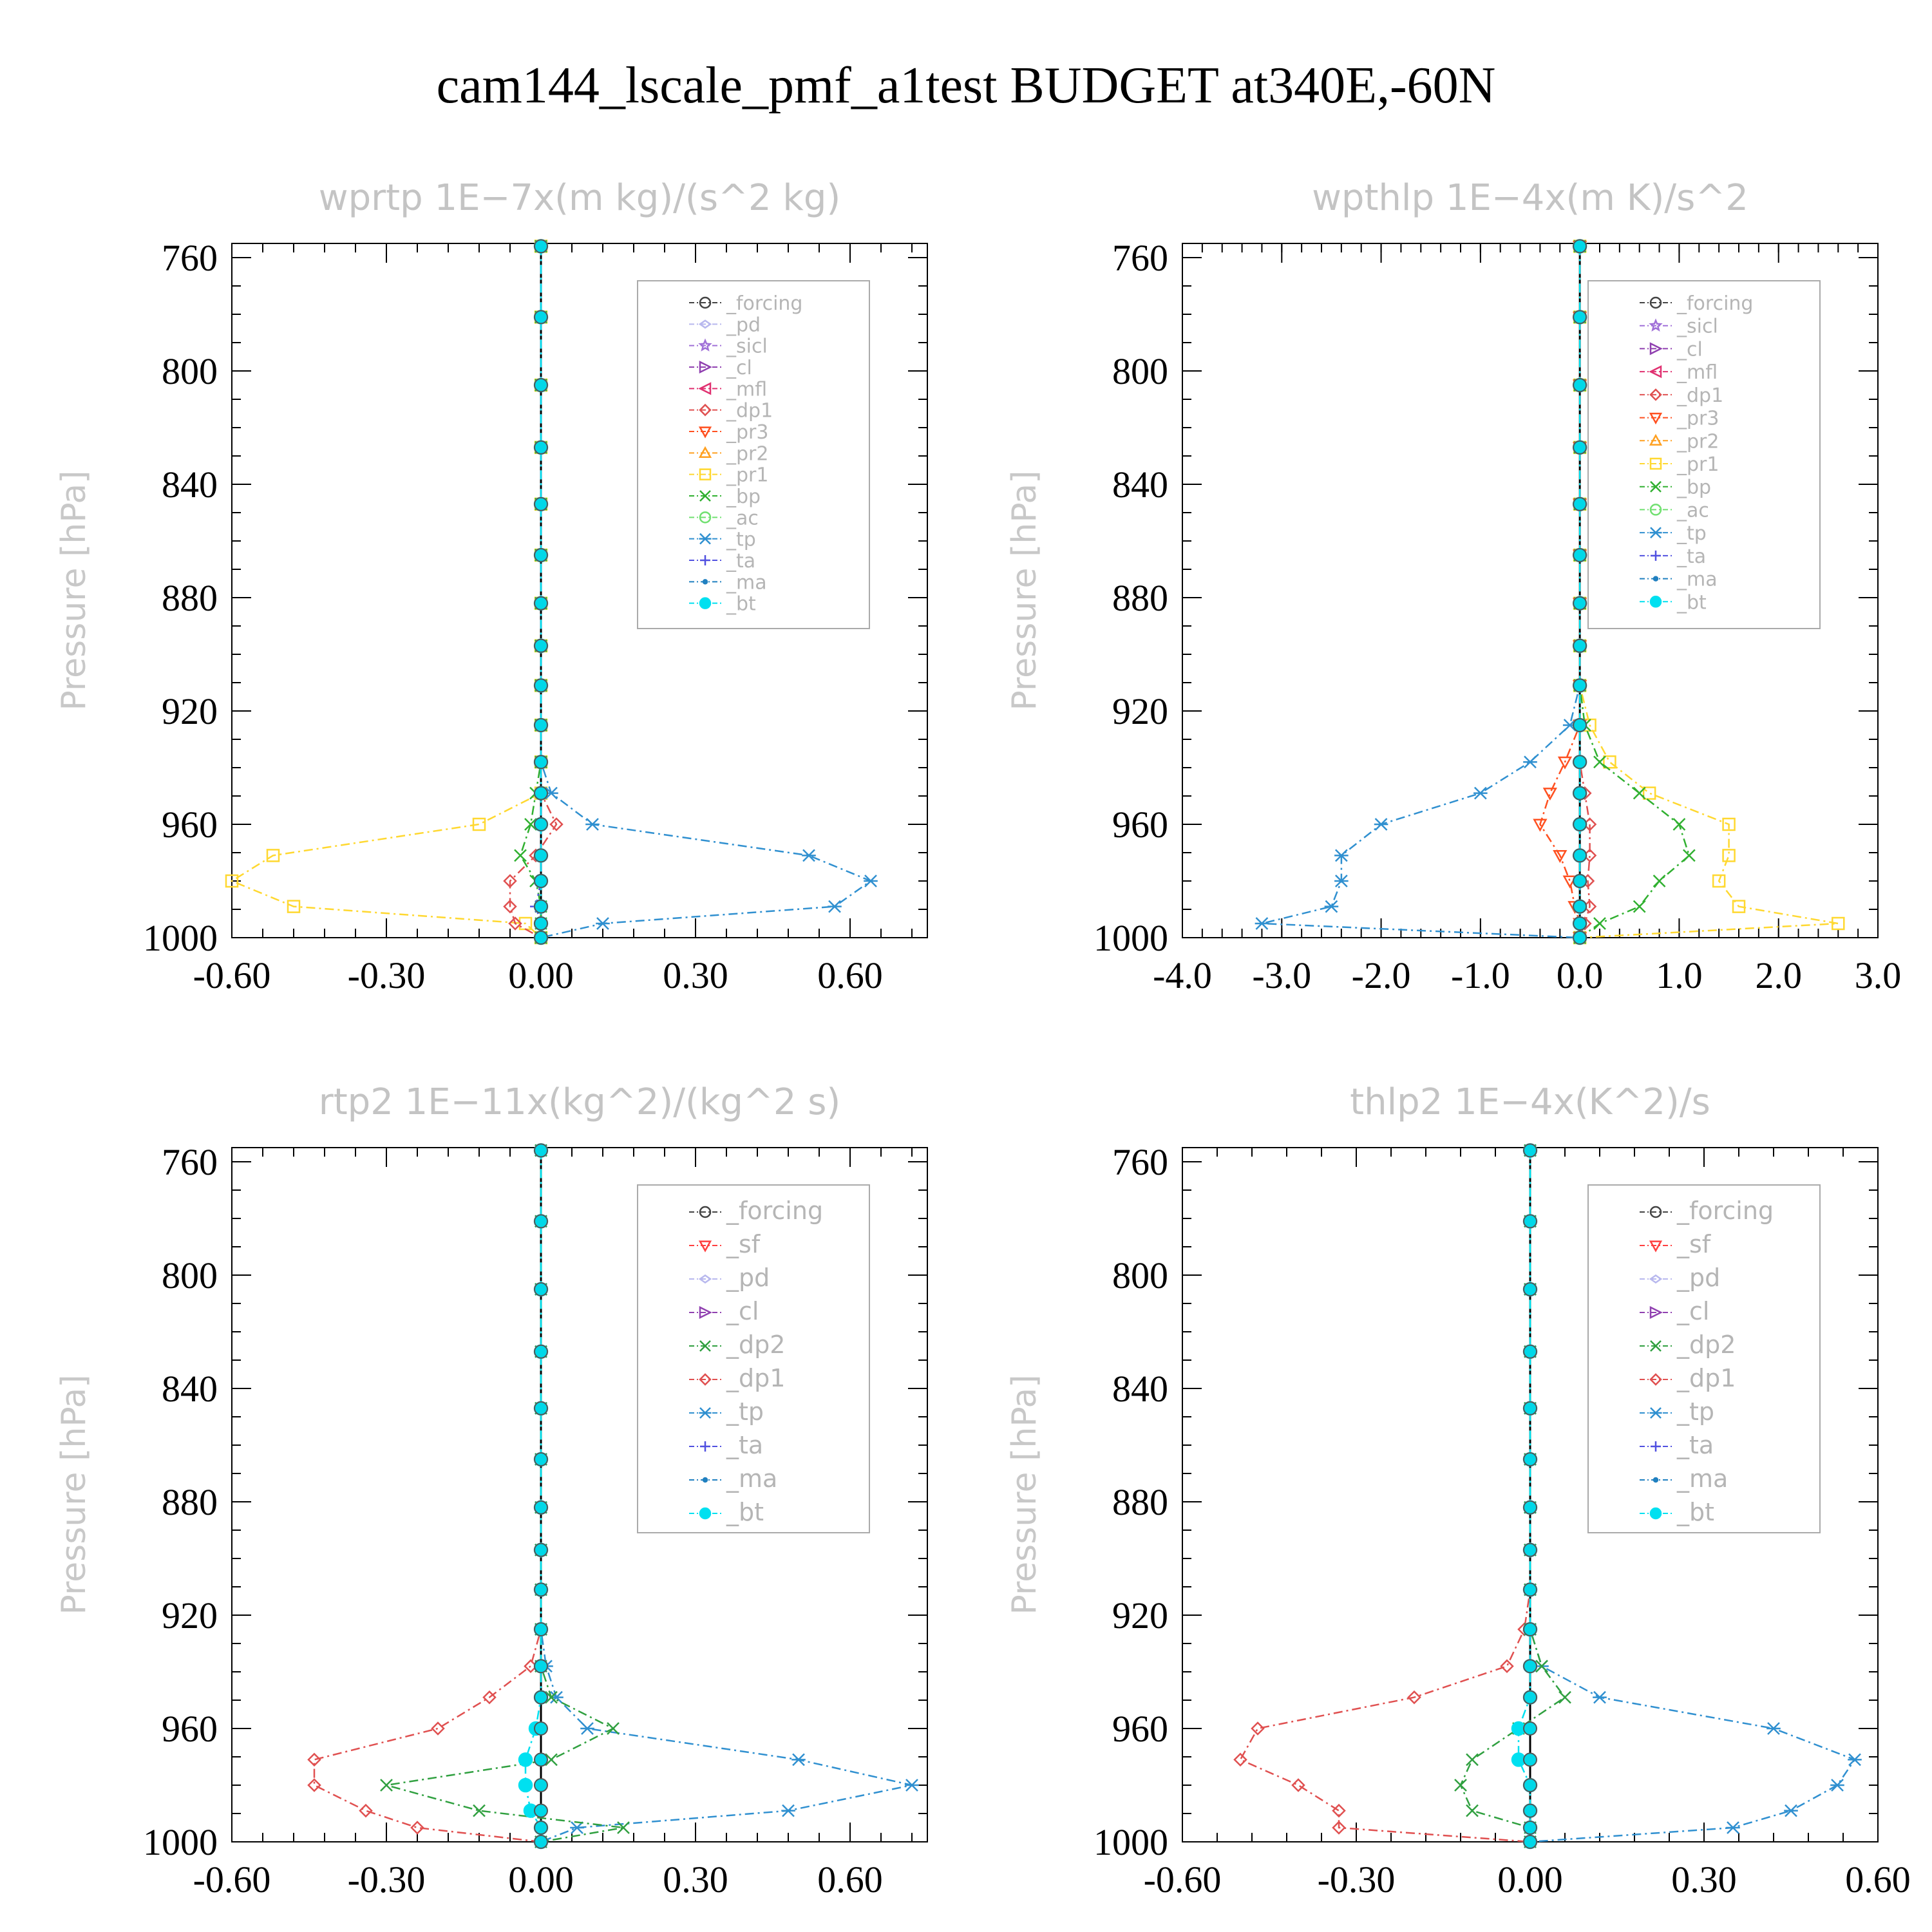 This screenshot has height=1932, width=1932. I want to click on y-tick-label: 880, so click(190, 598).